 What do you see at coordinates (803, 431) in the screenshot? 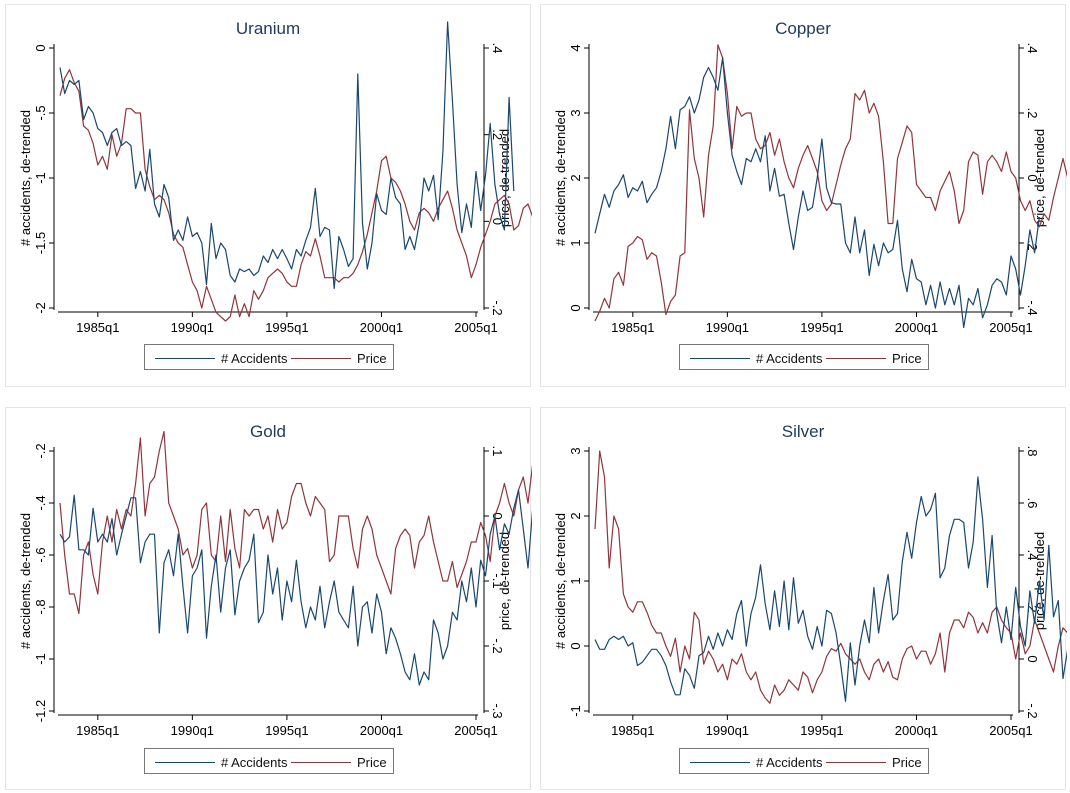
I see `chart-title: Silver` at bounding box center [803, 431].